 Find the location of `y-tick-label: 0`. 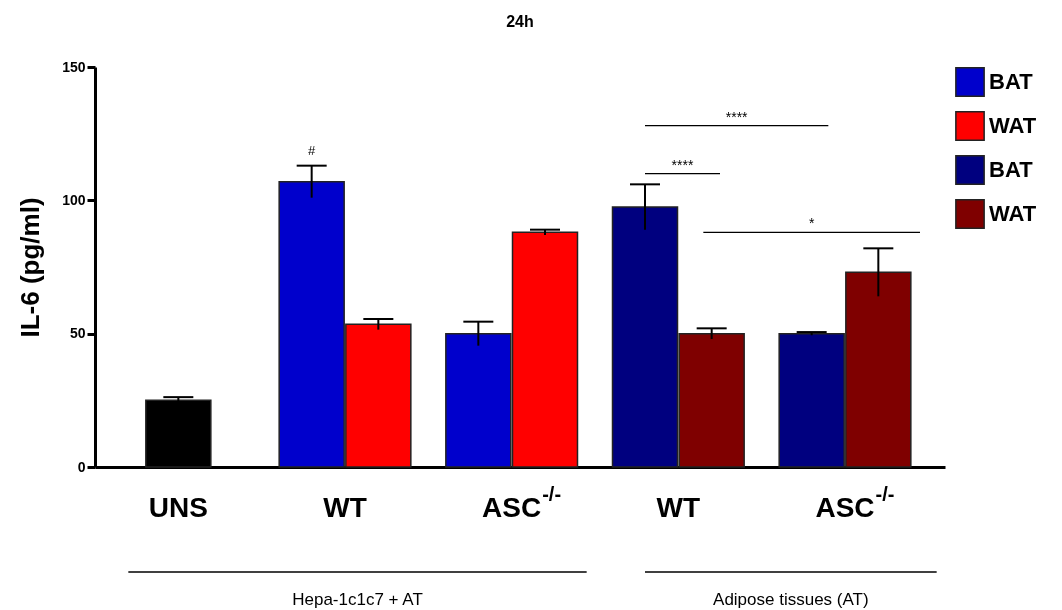

y-tick-label: 0 is located at coordinates (81, 466).